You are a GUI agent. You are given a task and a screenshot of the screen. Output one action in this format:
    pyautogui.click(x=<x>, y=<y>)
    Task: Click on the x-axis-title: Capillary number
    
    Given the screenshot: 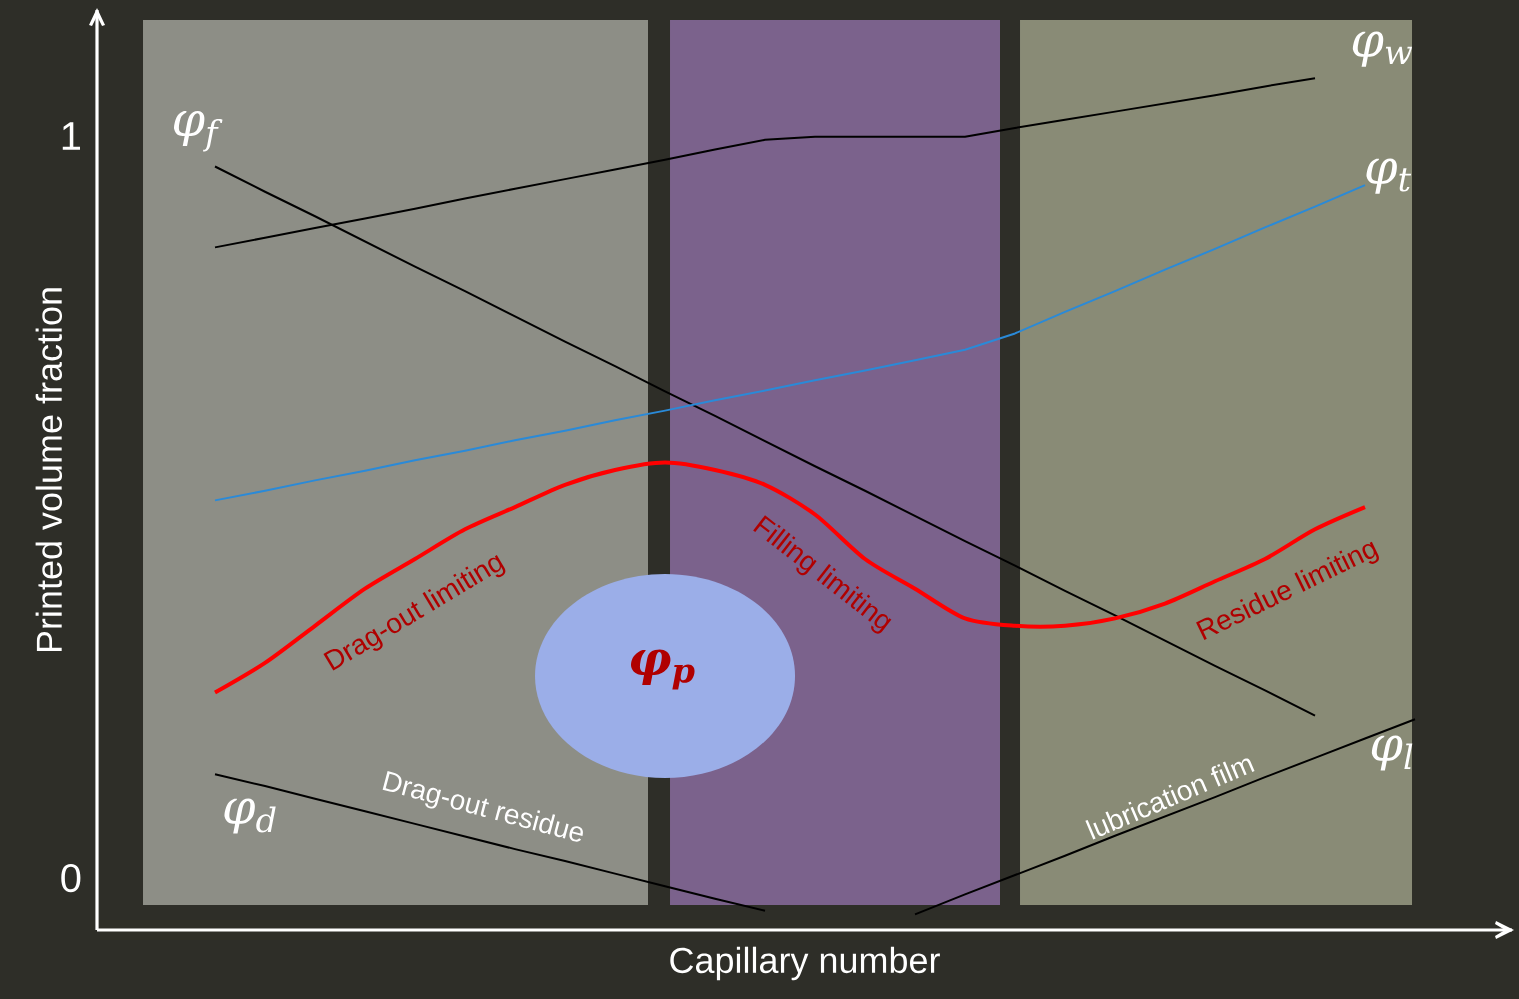 What is the action you would take?
    pyautogui.click(x=805, y=963)
    